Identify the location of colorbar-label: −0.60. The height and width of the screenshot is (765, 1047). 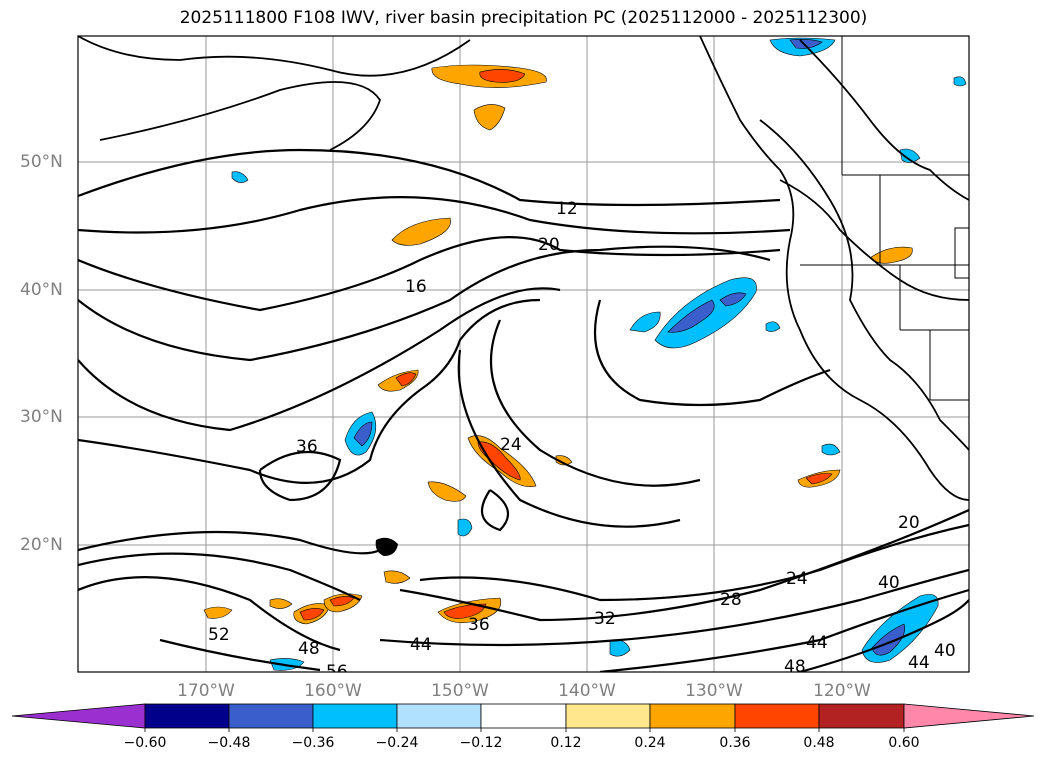
(145, 743).